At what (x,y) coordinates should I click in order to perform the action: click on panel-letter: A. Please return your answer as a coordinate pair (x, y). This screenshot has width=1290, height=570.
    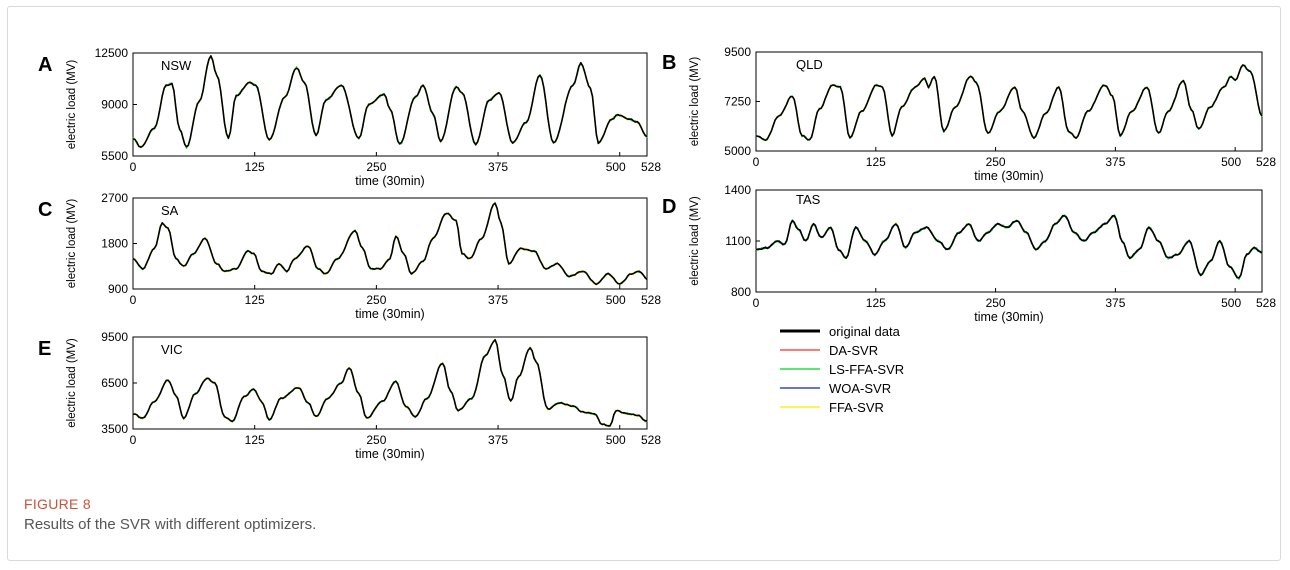
    Looking at the image, I should click on (45, 65).